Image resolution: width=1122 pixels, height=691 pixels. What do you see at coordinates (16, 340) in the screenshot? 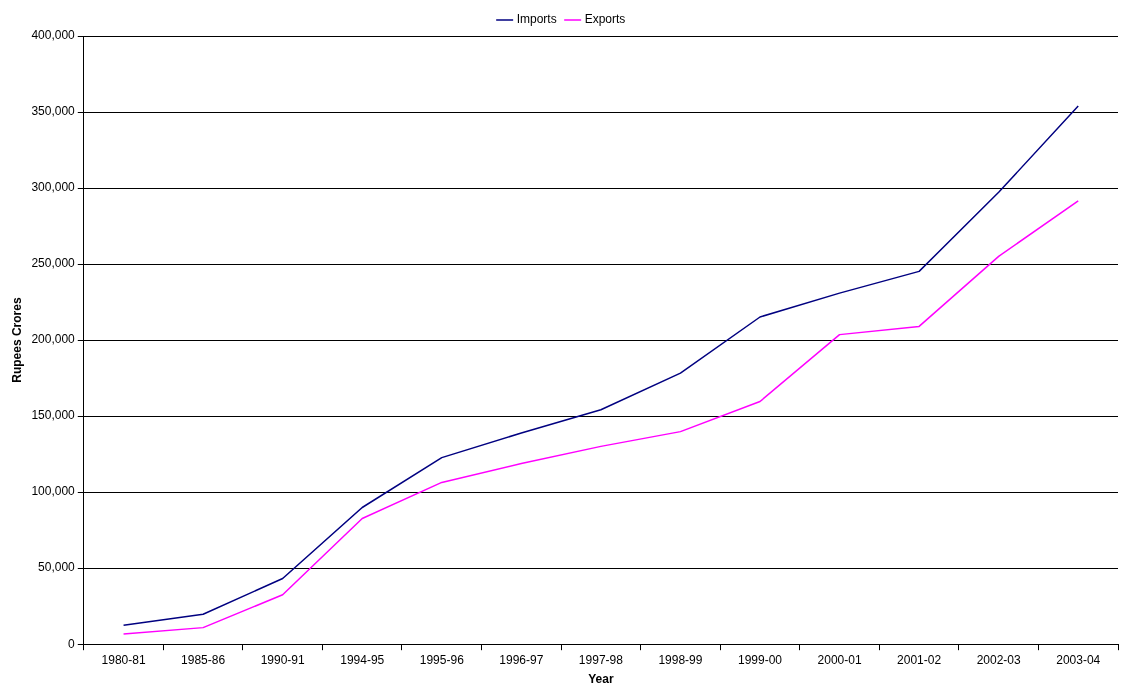
I see `y-axis-title: Rupees Crores` at bounding box center [16, 340].